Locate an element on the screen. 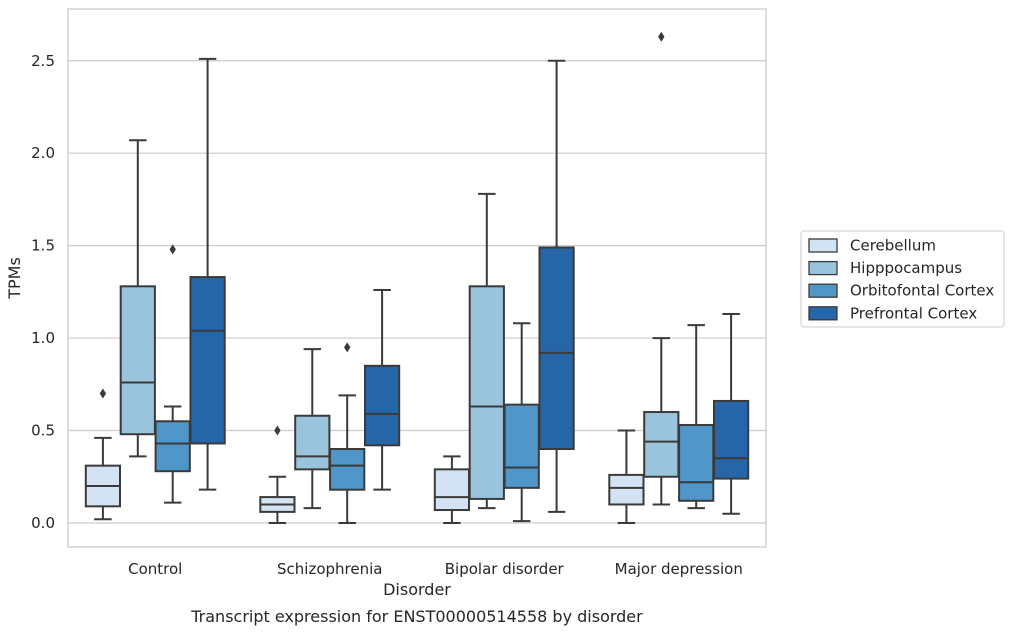 This screenshot has width=1014, height=634. y-tick-label: 2.5 is located at coordinates (43, 61).